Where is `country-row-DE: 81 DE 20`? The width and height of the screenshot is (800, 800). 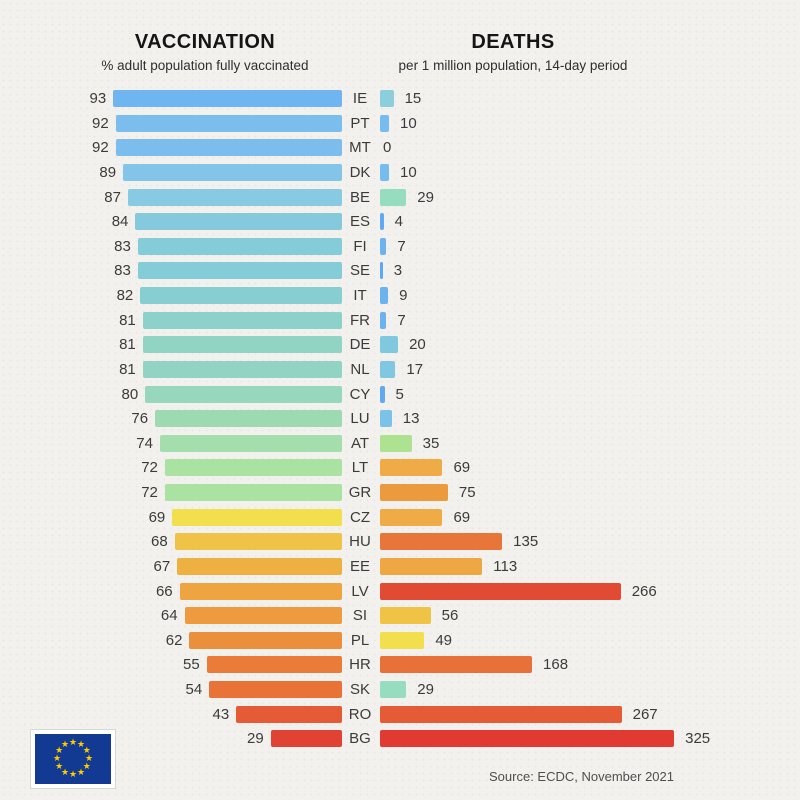 country-row-DE: 81 DE 20 is located at coordinates (400, 345).